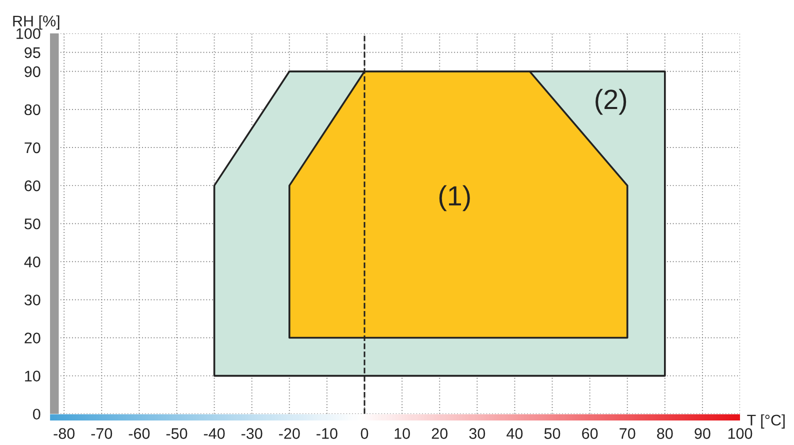 Image resolution: width=794 pixels, height=445 pixels. Describe the element at coordinates (32, 376) in the screenshot. I see `y-tick-label: 10` at that location.